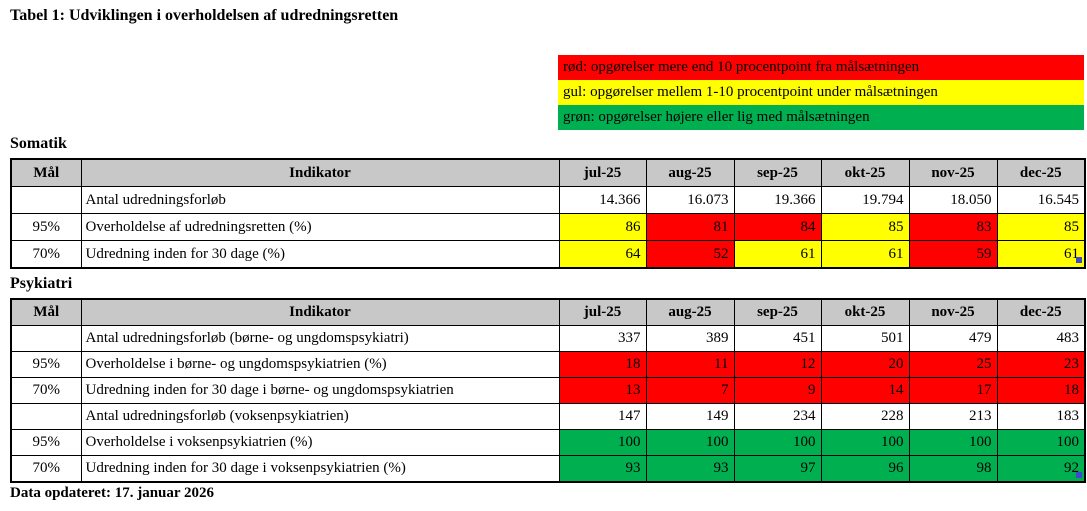 The height and width of the screenshot is (511, 1087). What do you see at coordinates (46, 227) in the screenshot?
I see `cell-maal: 95%` at bounding box center [46, 227].